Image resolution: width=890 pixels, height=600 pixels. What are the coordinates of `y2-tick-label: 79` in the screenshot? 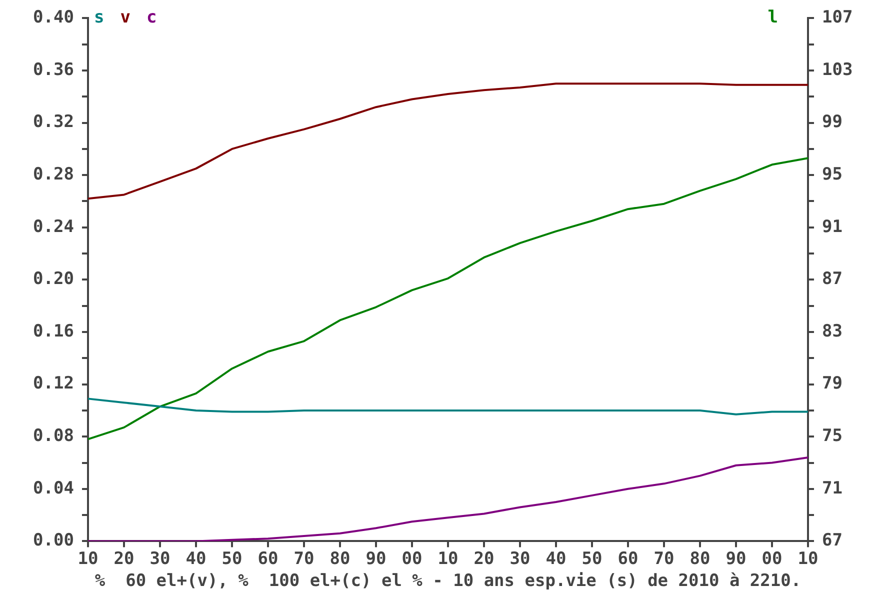 It's located at (832, 384).